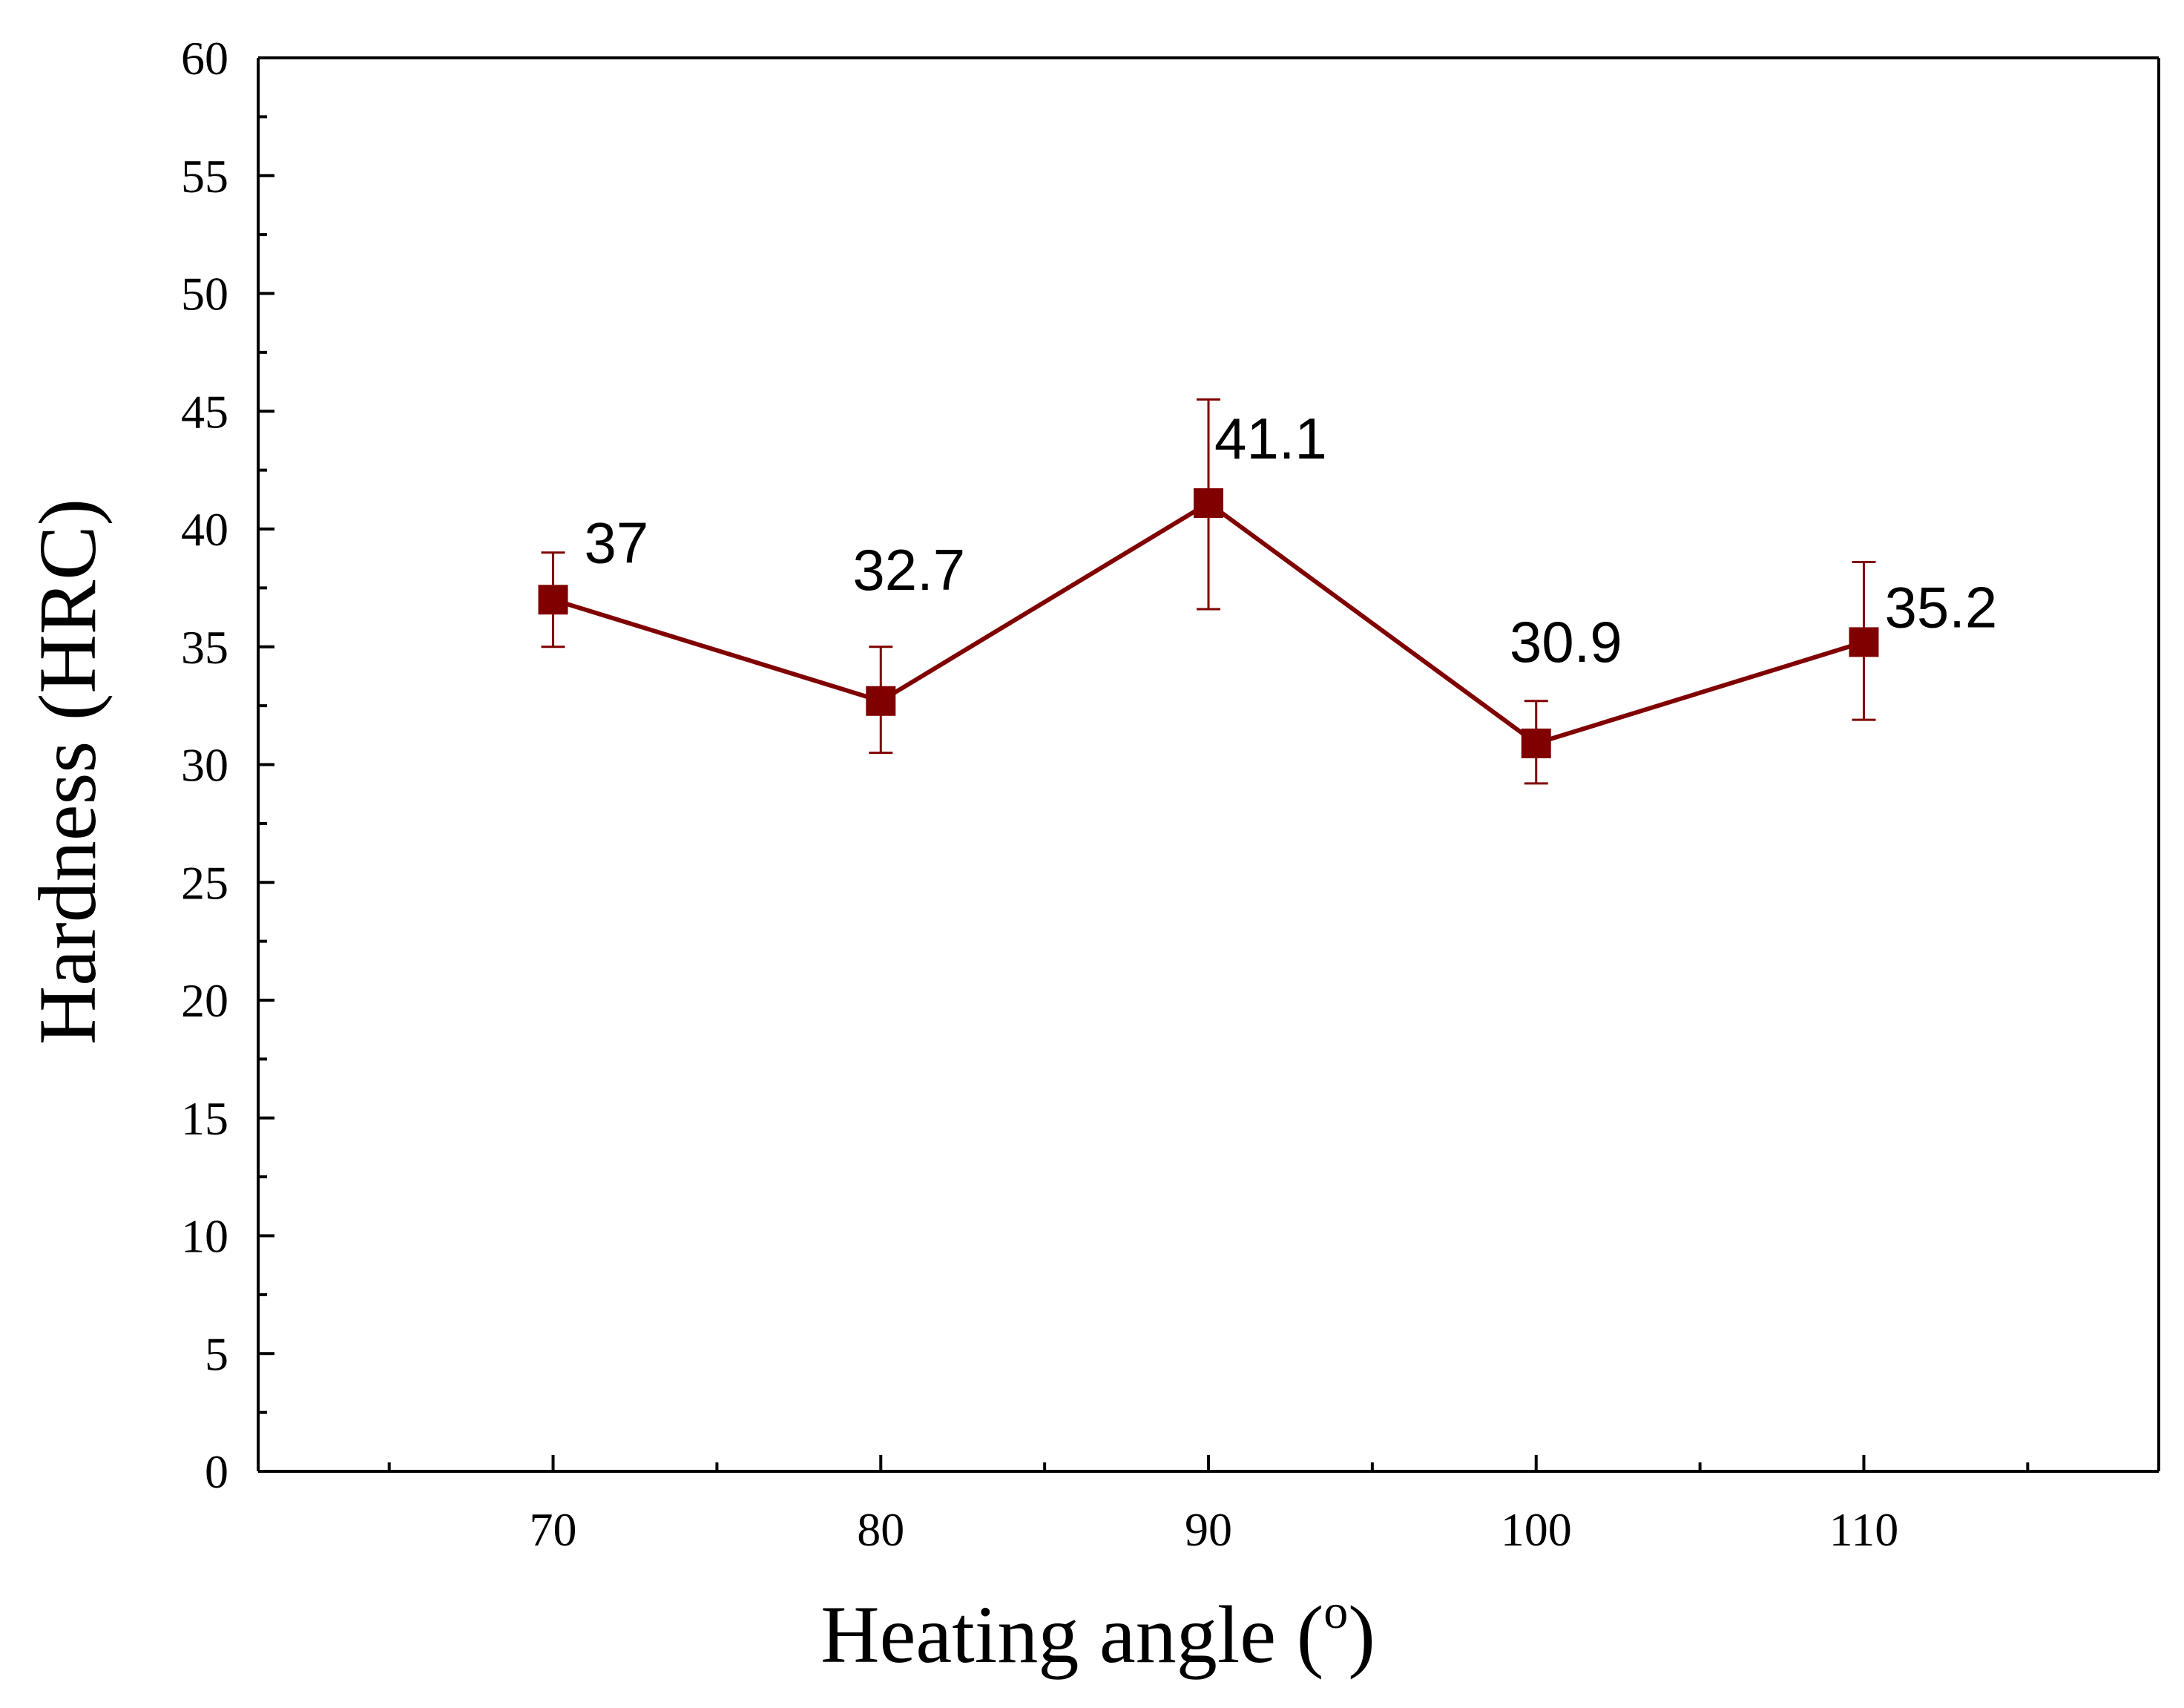  What do you see at coordinates (881, 1530) in the screenshot?
I see `x-tick-label: 80` at bounding box center [881, 1530].